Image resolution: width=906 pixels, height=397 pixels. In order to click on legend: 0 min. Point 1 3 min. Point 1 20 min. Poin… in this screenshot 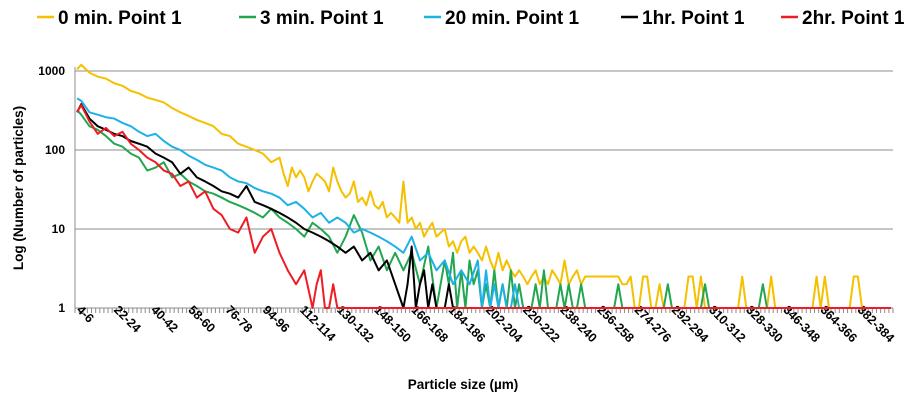, I will do `click(471, 18)`.